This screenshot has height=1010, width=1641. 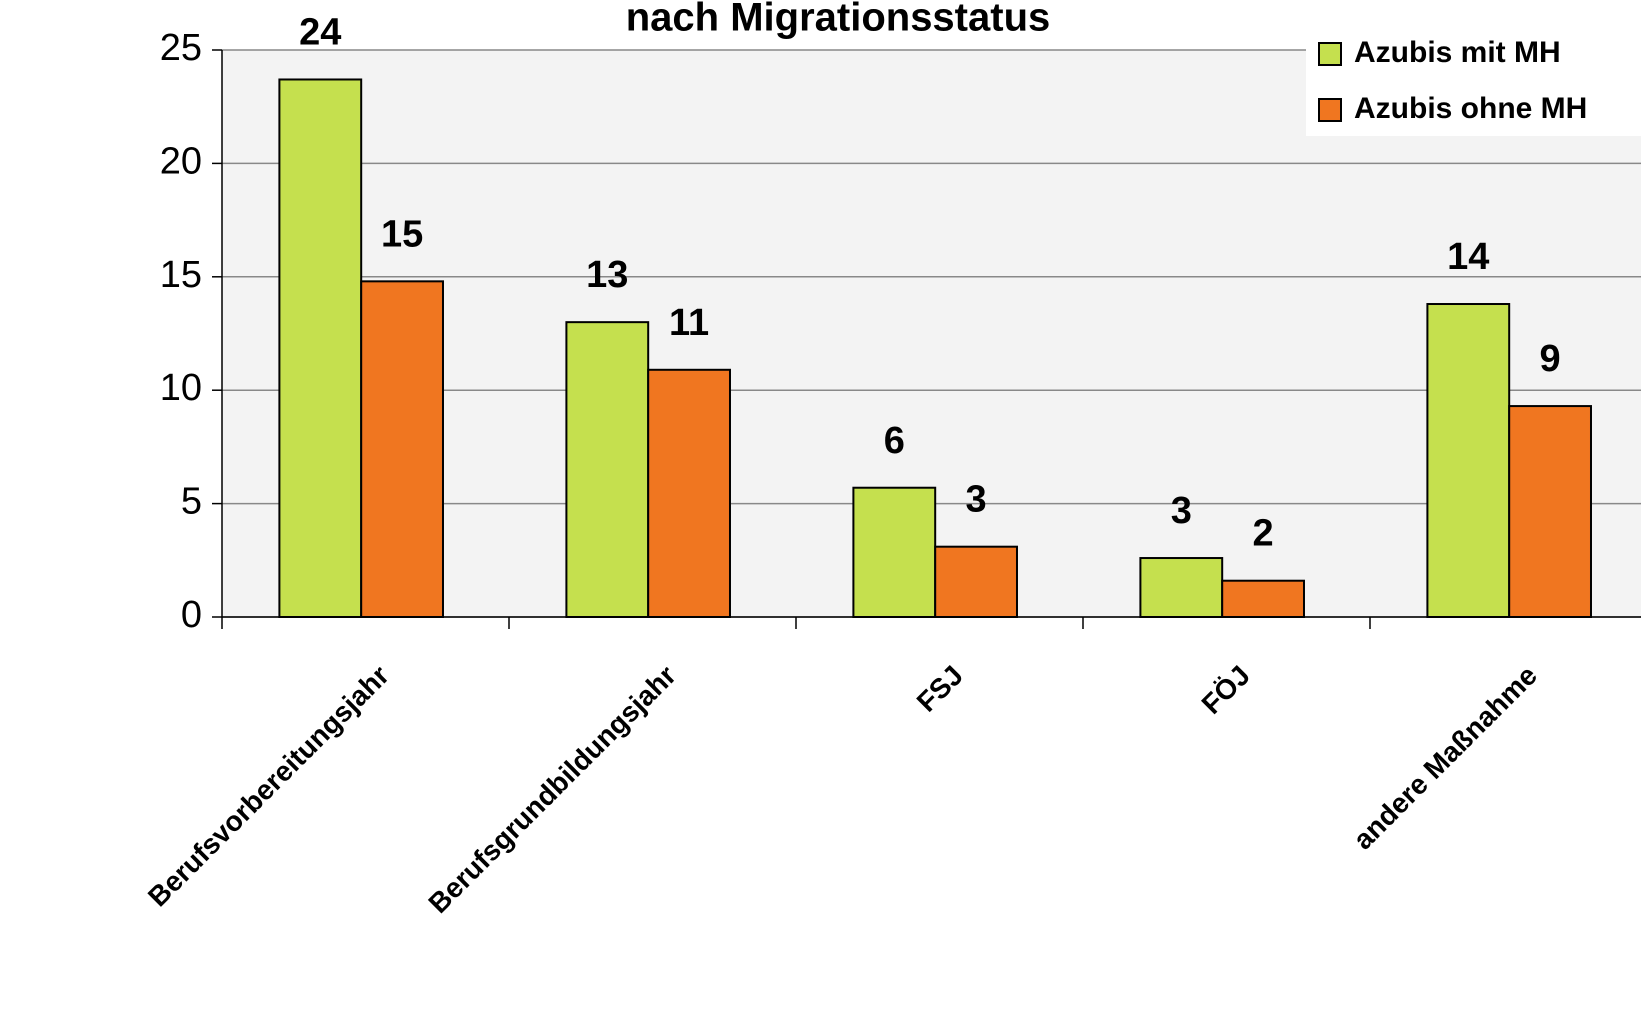 What do you see at coordinates (191, 615) in the screenshot?
I see `y-tick-label: 0` at bounding box center [191, 615].